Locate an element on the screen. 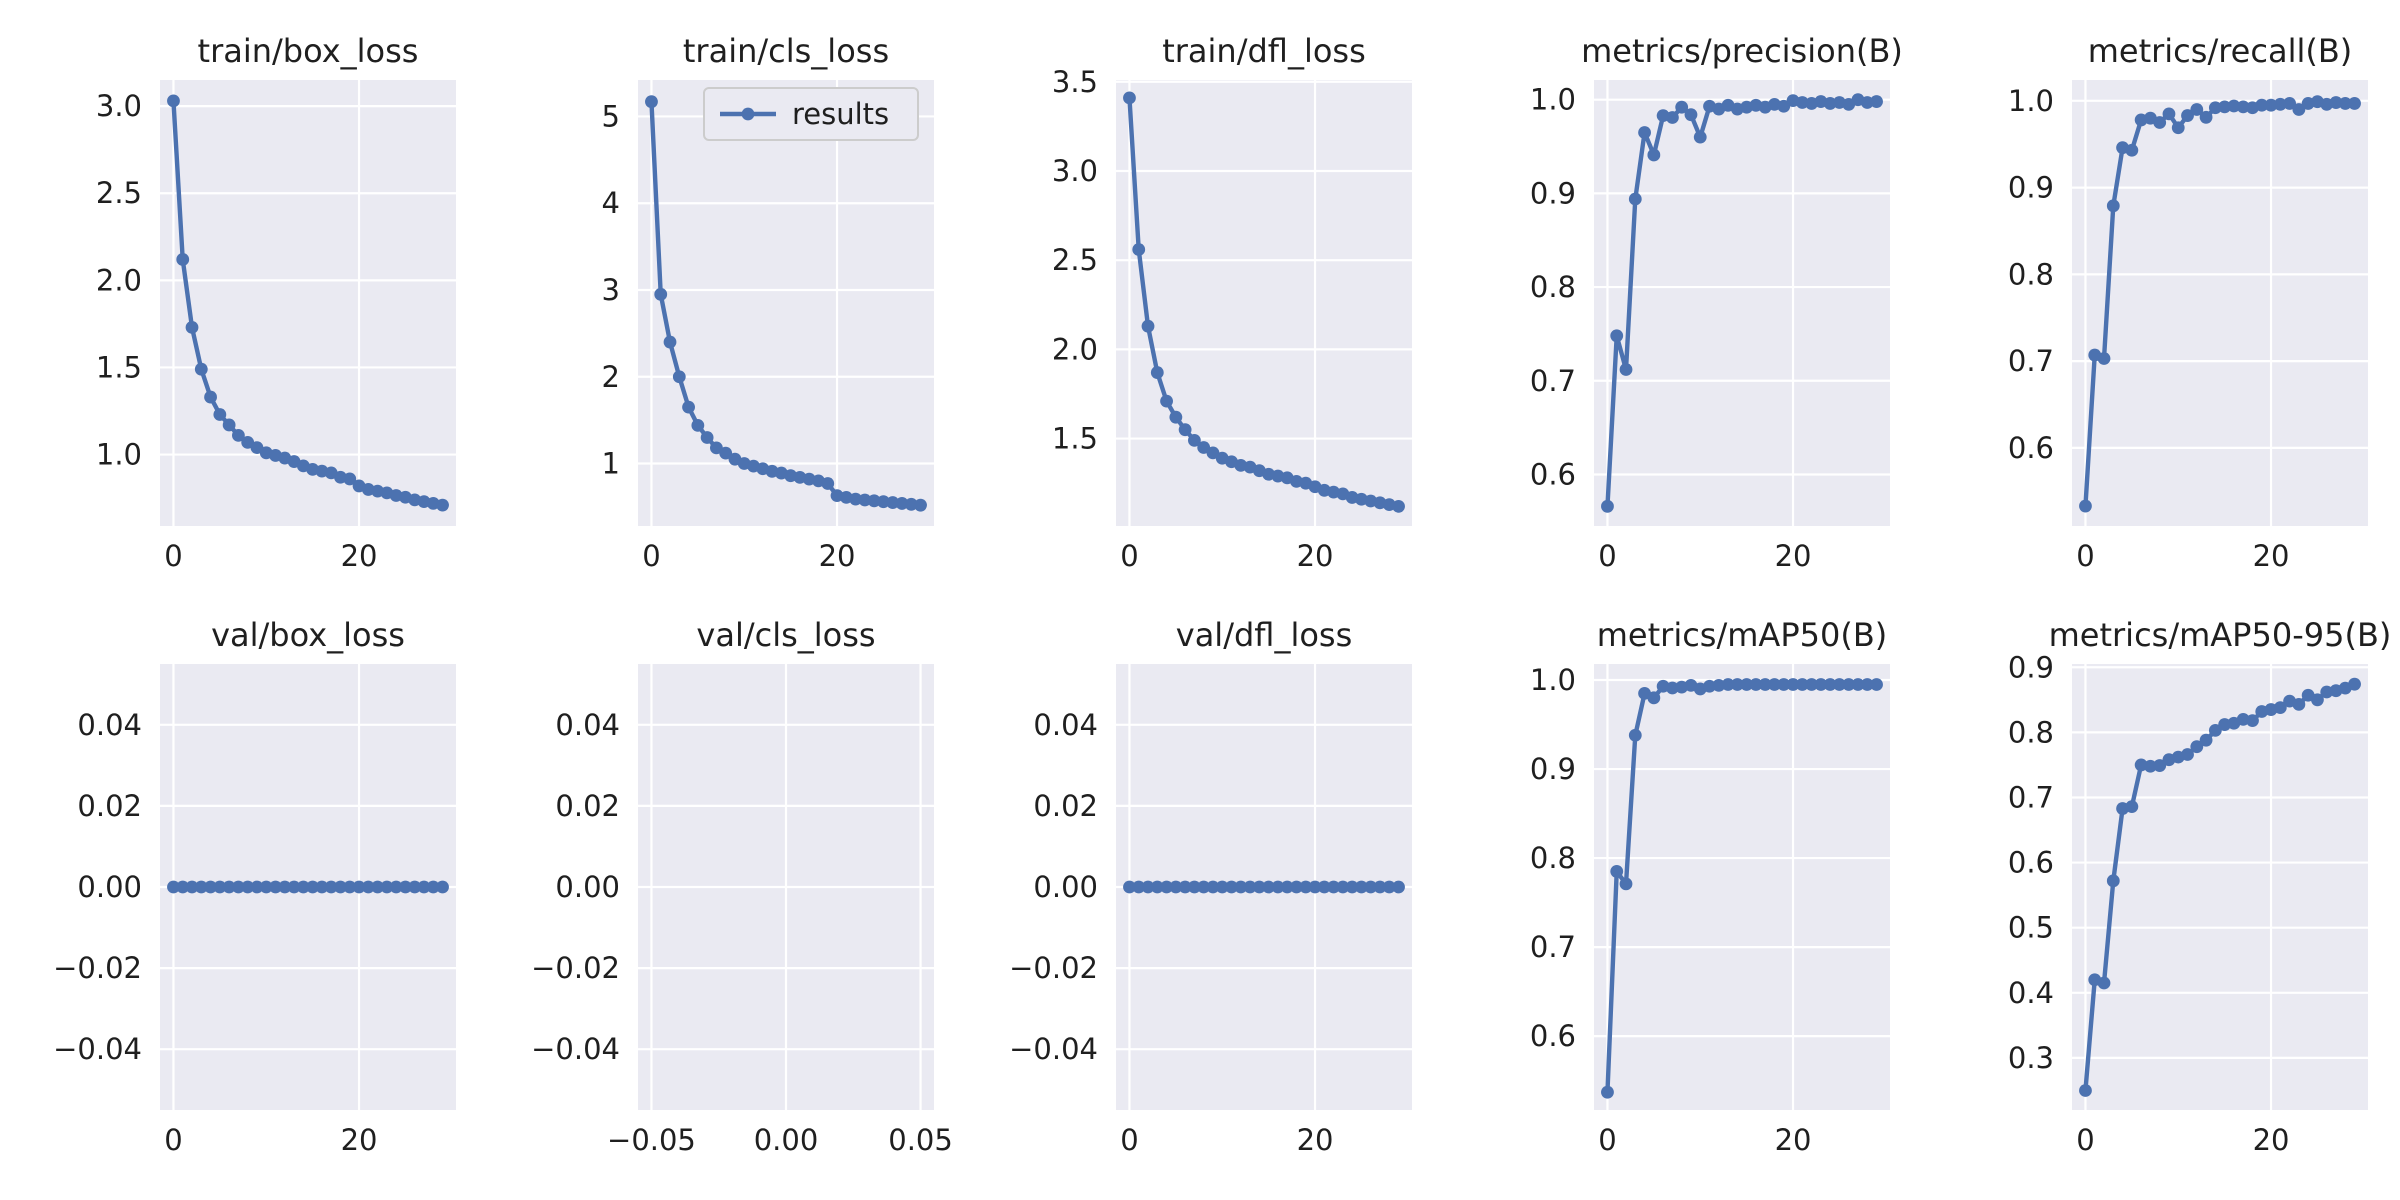 The height and width of the screenshot is (1200, 2400). y-tick-label: 0.02 is located at coordinates (1065, 806).